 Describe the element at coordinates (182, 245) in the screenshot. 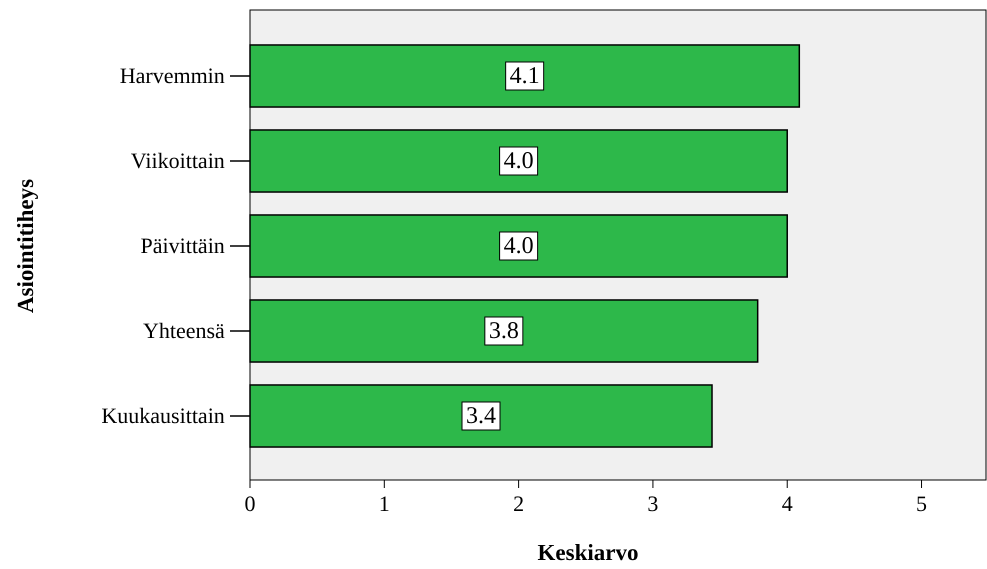

I see `y-tick-label: Päivittäin` at that location.